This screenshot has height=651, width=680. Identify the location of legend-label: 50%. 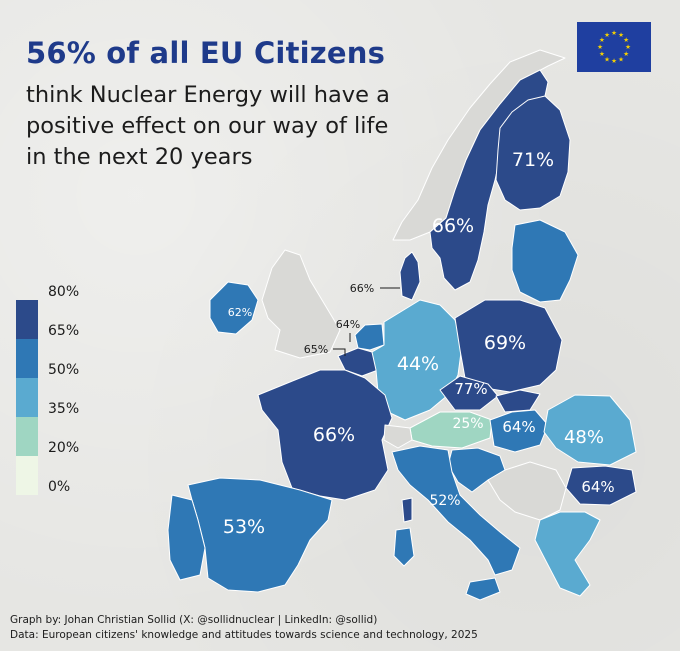
(64, 370).